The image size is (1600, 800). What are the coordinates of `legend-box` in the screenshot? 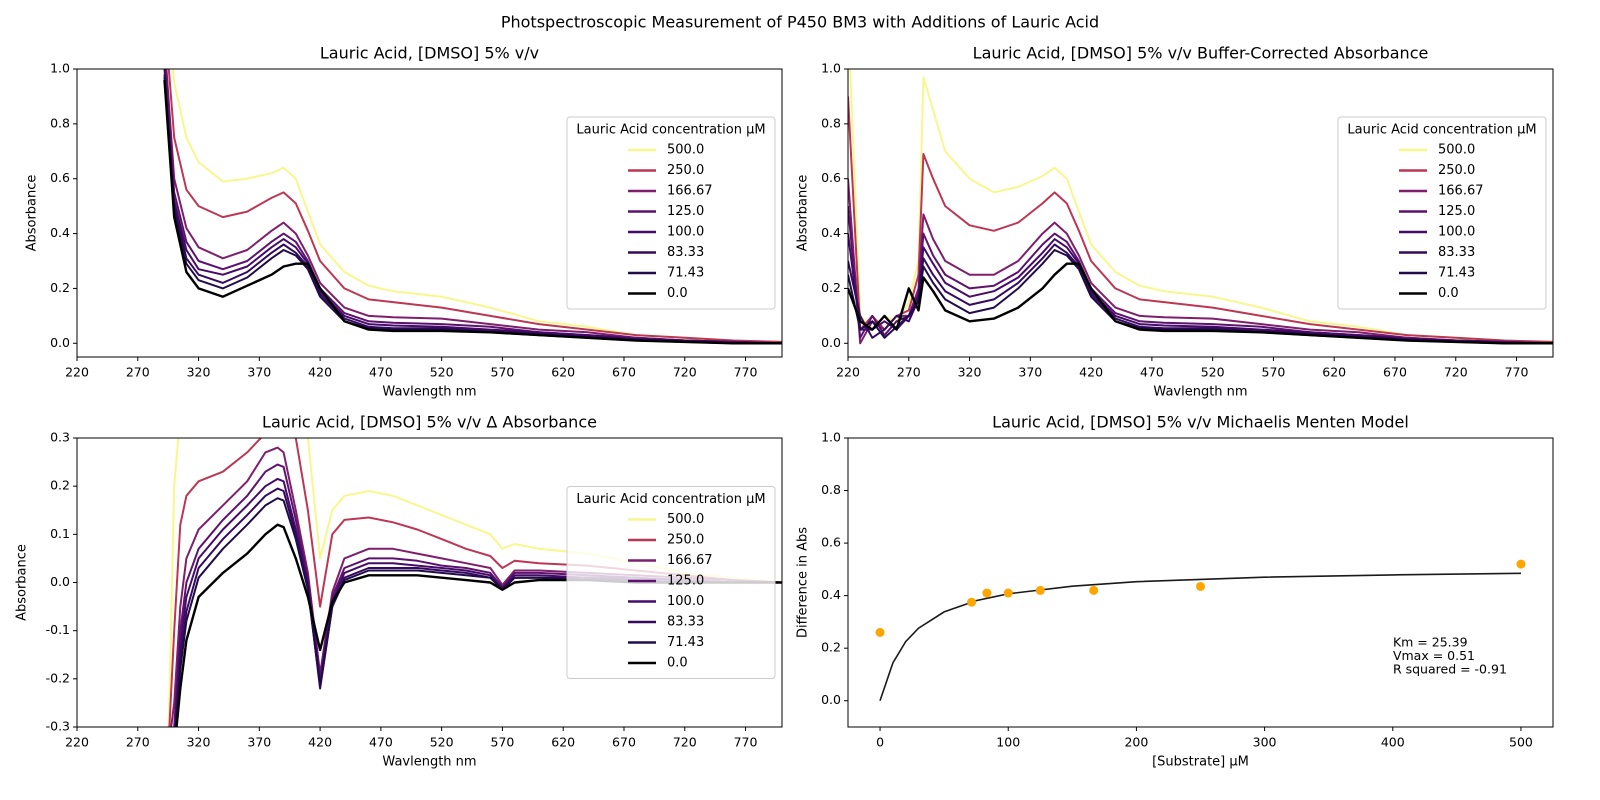 It's located at (671, 213).